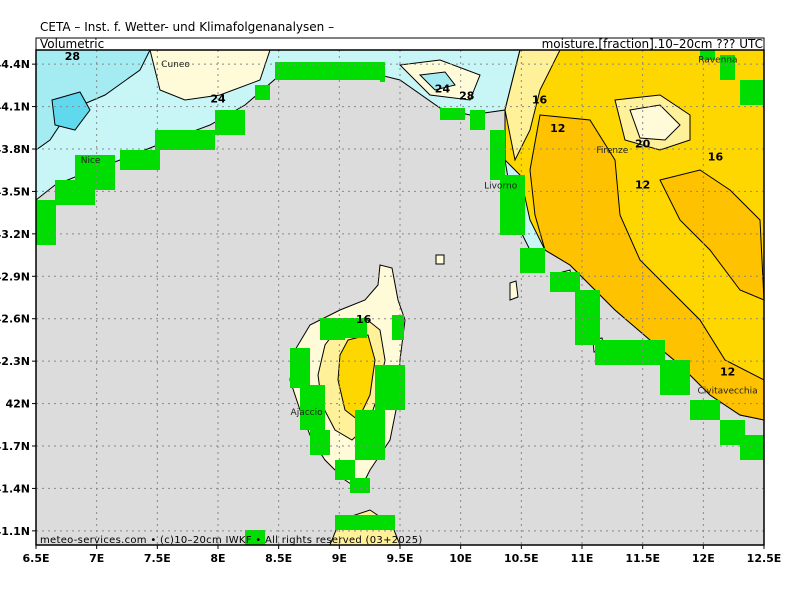 Image resolution: width=800 pixels, height=600 pixels. I want to click on place-label: Cuneo, so click(175, 65).